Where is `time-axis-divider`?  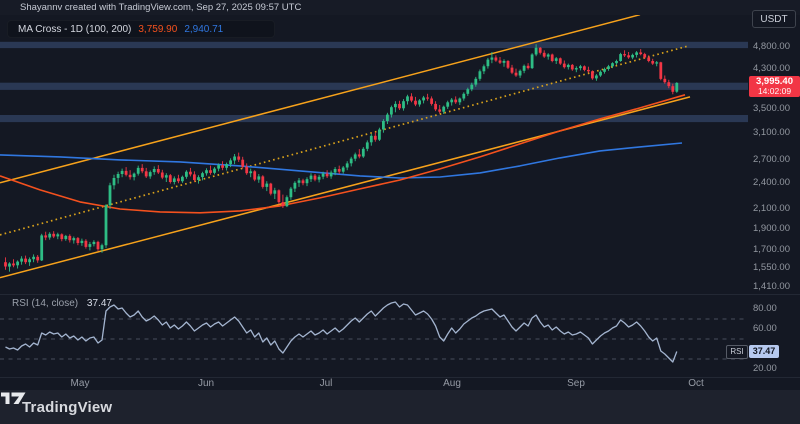 time-axis-divider is located at coordinates (400, 377).